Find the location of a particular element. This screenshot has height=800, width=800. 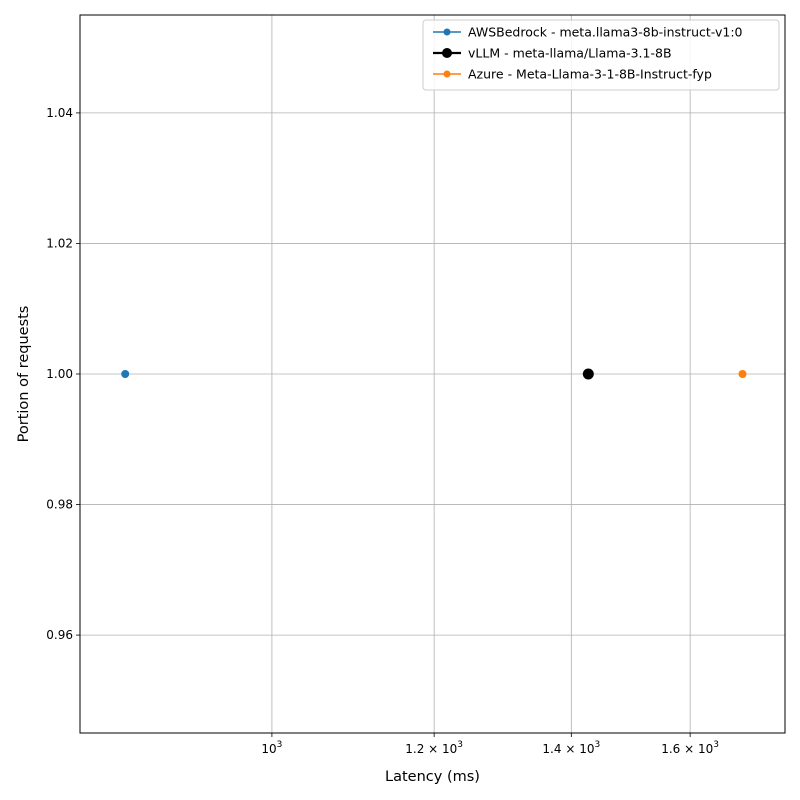

x-axis-label: Latency (ms) is located at coordinates (432, 777).